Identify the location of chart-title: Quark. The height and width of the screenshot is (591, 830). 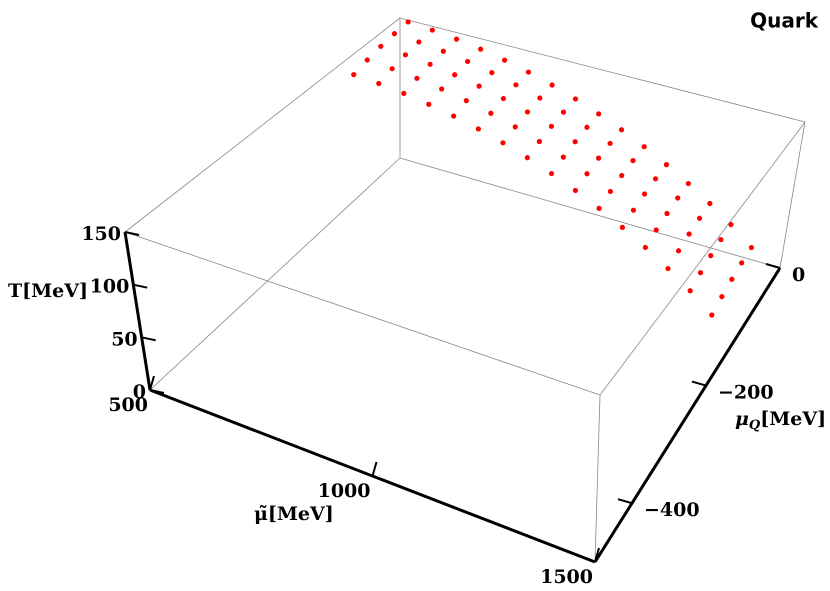
(784, 21).